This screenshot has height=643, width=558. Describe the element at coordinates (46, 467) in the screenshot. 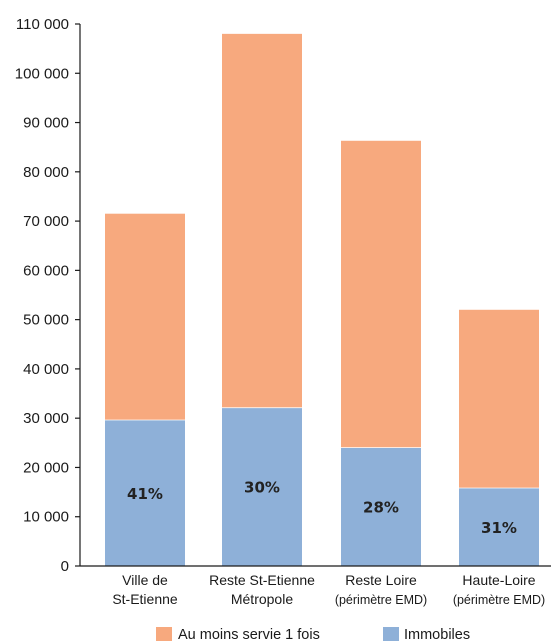

I see `y-tick-label: 20 000` at that location.